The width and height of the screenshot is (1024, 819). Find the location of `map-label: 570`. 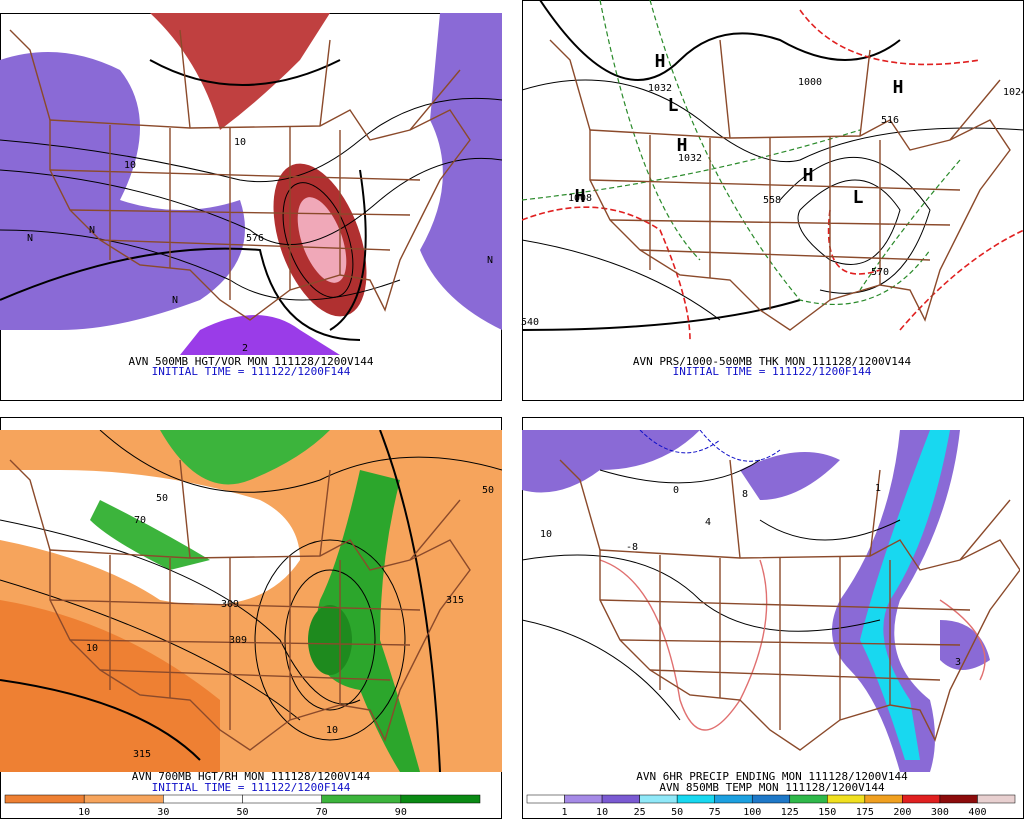

map-label: 570 is located at coordinates (880, 272).